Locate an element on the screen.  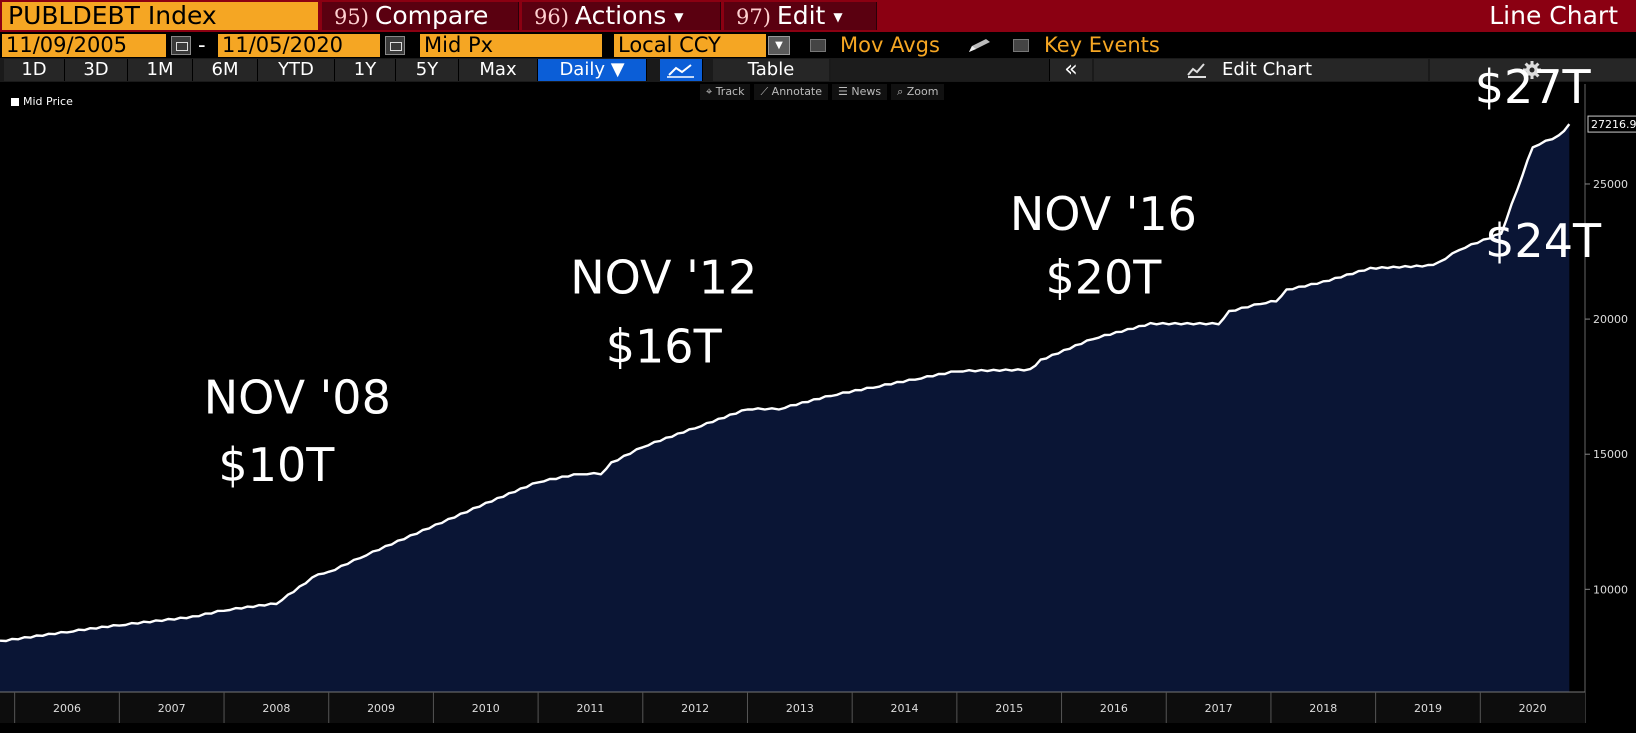
menu-number: 95) is located at coordinates (351, 17).